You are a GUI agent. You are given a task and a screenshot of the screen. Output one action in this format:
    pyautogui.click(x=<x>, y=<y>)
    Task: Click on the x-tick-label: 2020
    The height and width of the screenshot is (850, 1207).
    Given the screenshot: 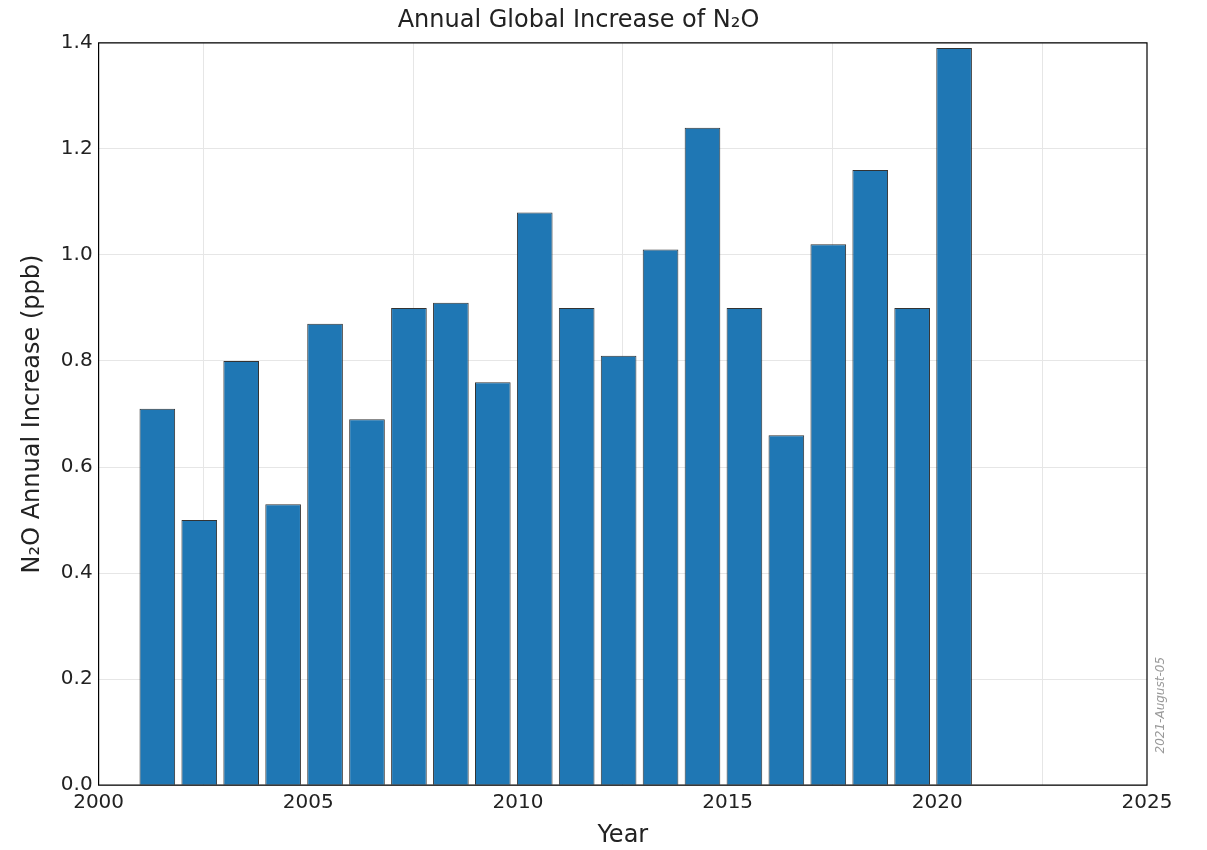 What is the action you would take?
    pyautogui.click(x=937, y=801)
    